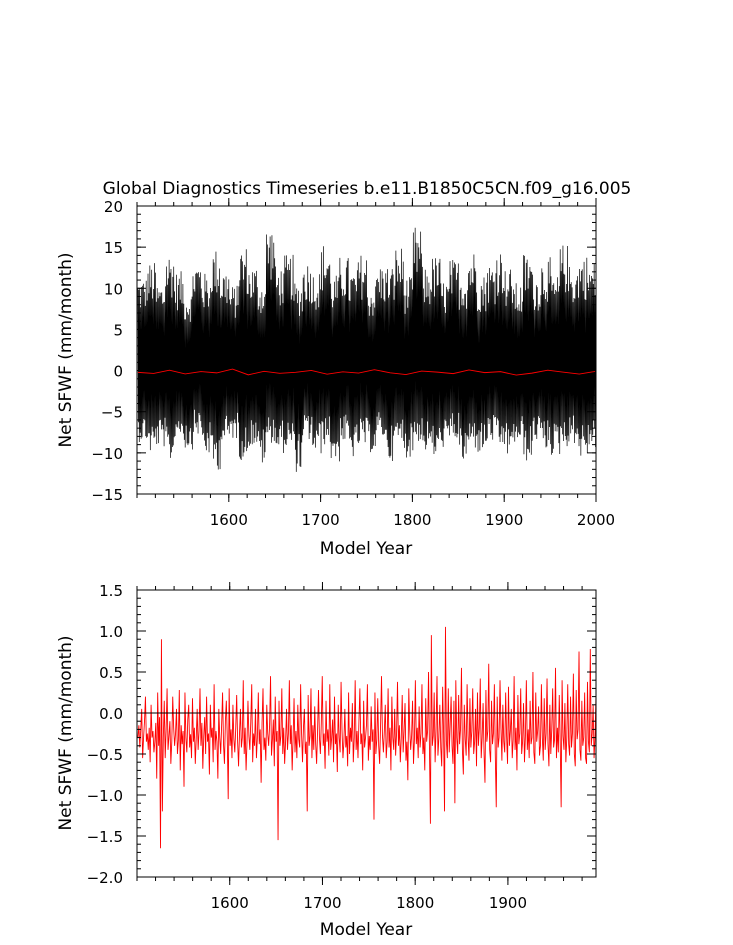 Image resolution: width=733 pixels, height=945 pixels. Describe the element at coordinates (596, 520) in the screenshot. I see `top-x-tick-label: 2000` at that location.